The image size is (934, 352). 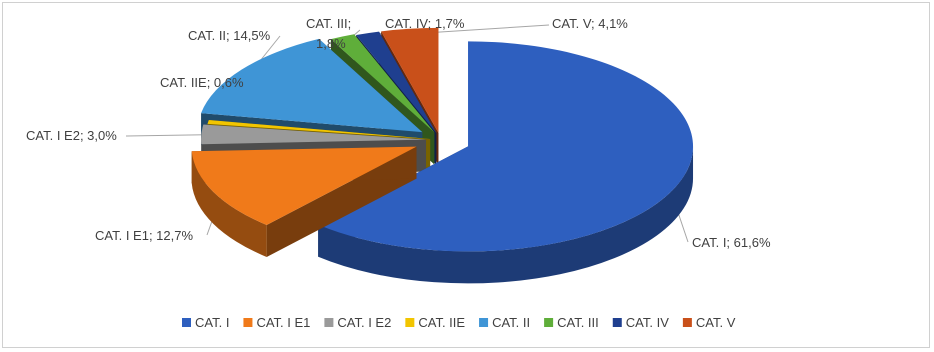 I want to click on legend-label: CAT. II, so click(x=511, y=322).